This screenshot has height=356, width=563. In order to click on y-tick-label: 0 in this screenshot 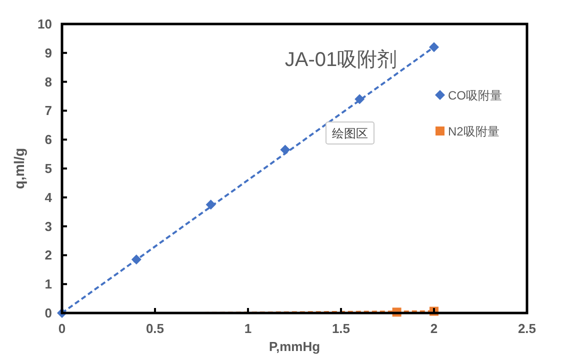, I will do `click(48, 313)`.